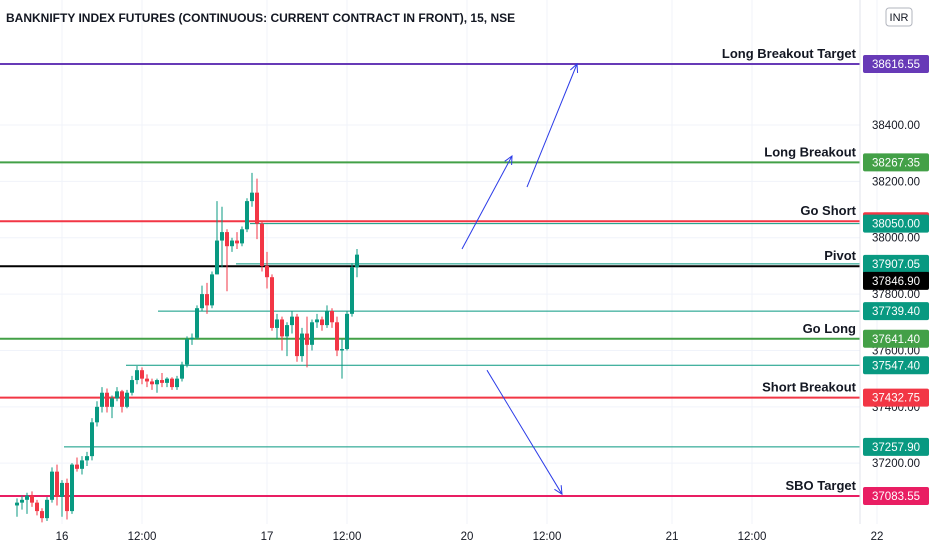 The width and height of the screenshot is (932, 550). I want to click on level-label: Go Short, so click(828, 210).